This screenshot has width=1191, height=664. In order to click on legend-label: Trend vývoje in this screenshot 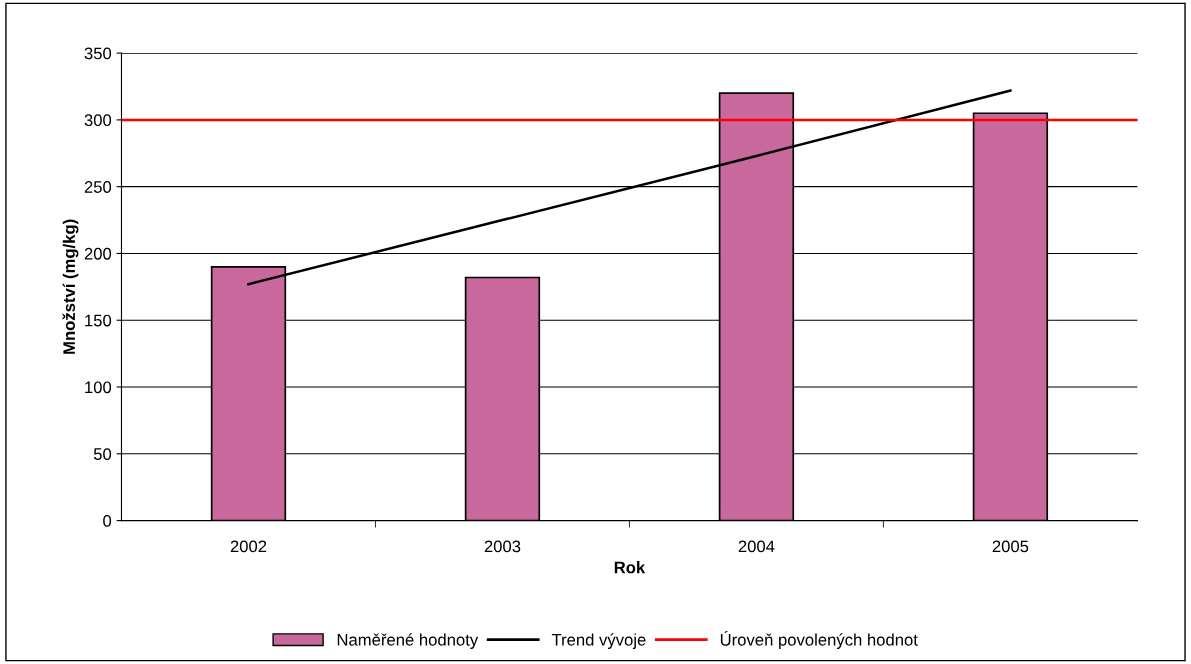, I will do `click(598, 641)`.